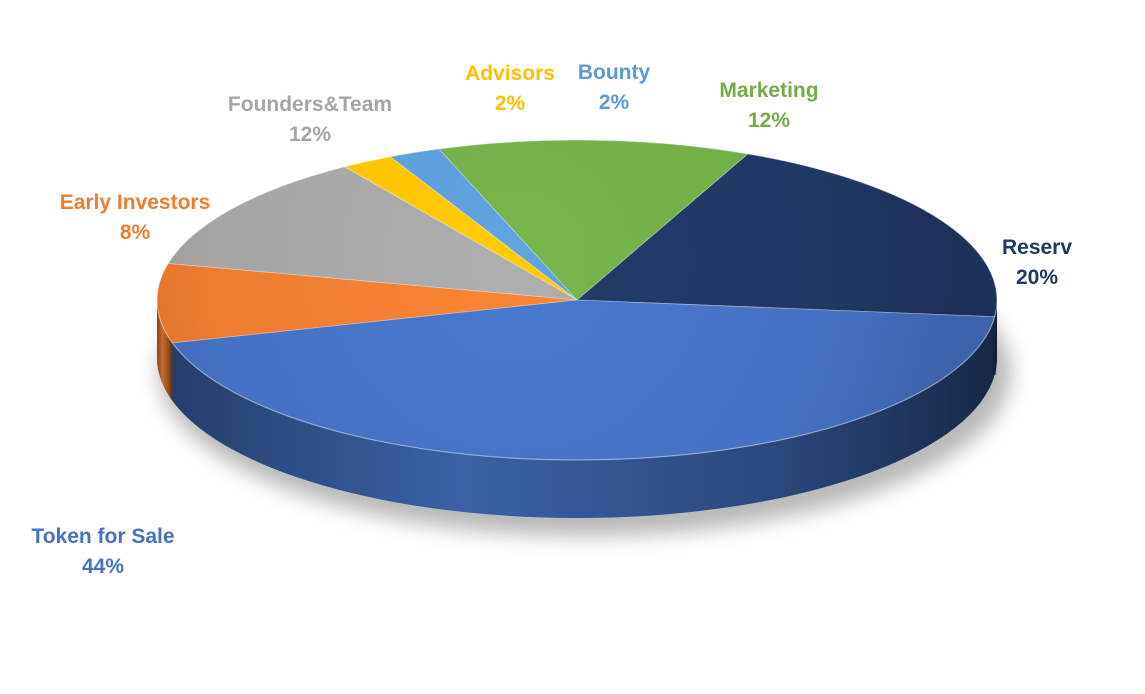 Image resolution: width=1145 pixels, height=694 pixels. What do you see at coordinates (510, 103) in the screenshot?
I see `slice-value-advisors: 2%` at bounding box center [510, 103].